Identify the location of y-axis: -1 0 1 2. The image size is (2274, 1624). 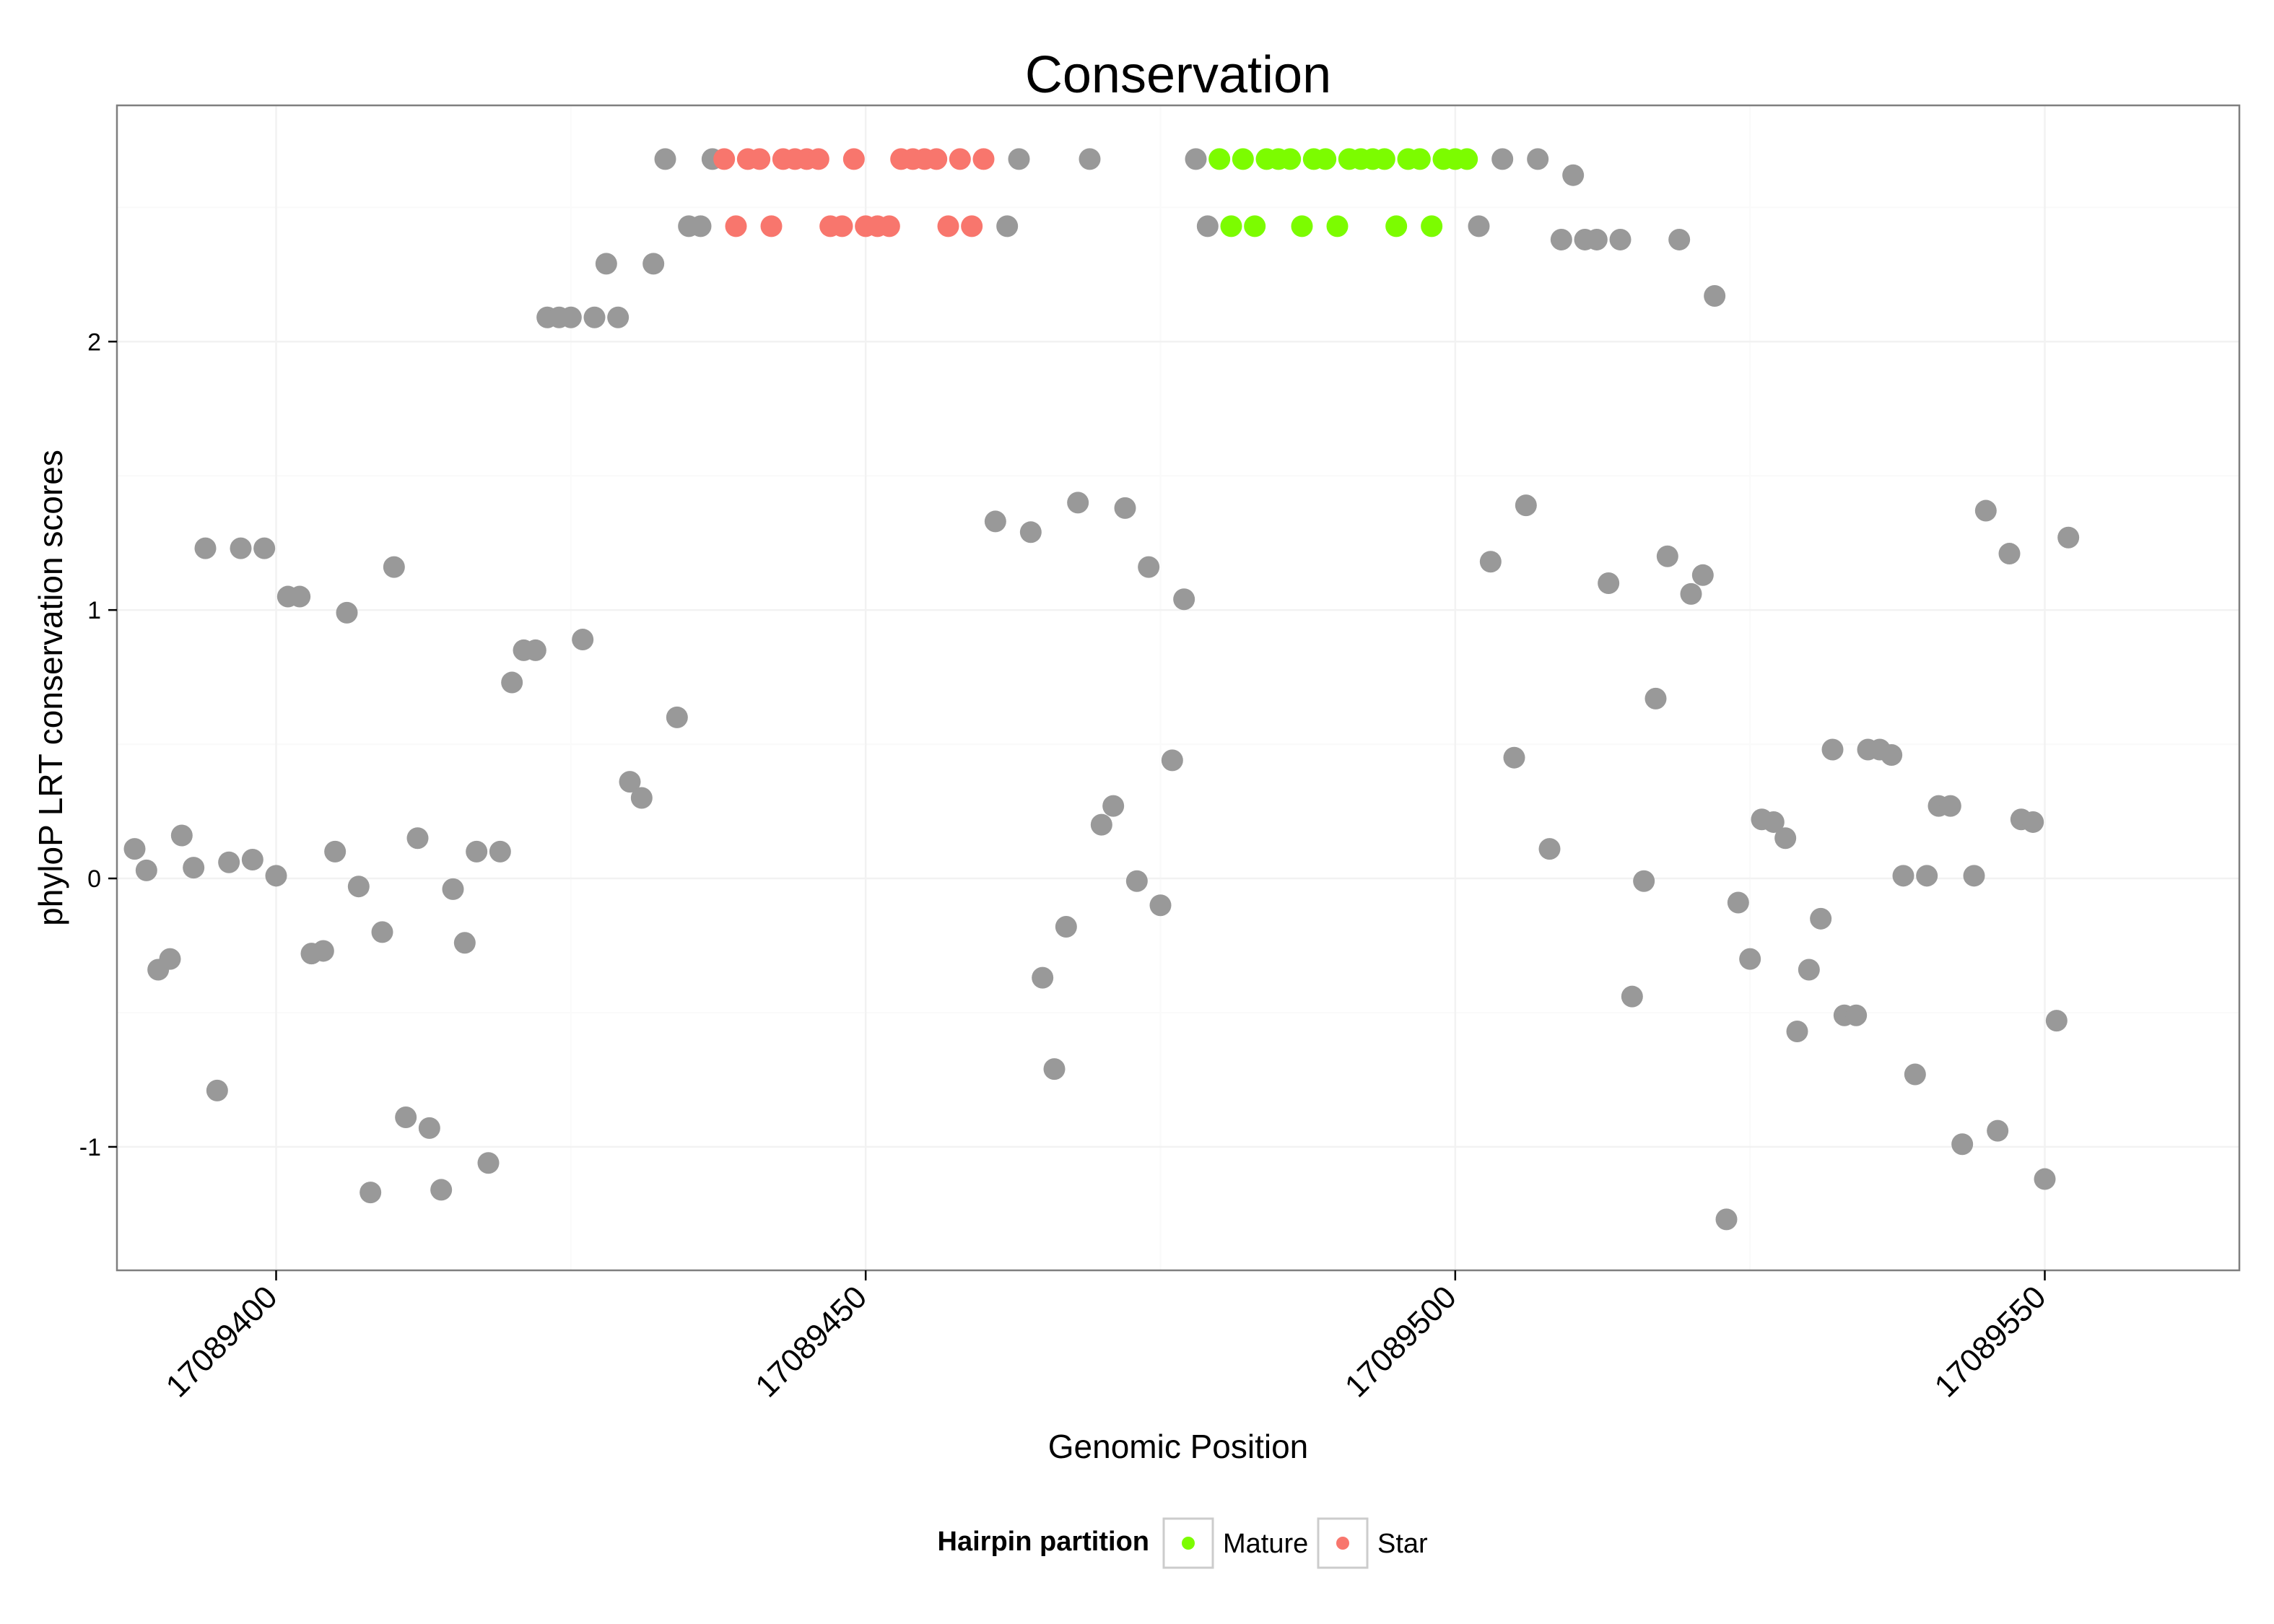
(98, 744).